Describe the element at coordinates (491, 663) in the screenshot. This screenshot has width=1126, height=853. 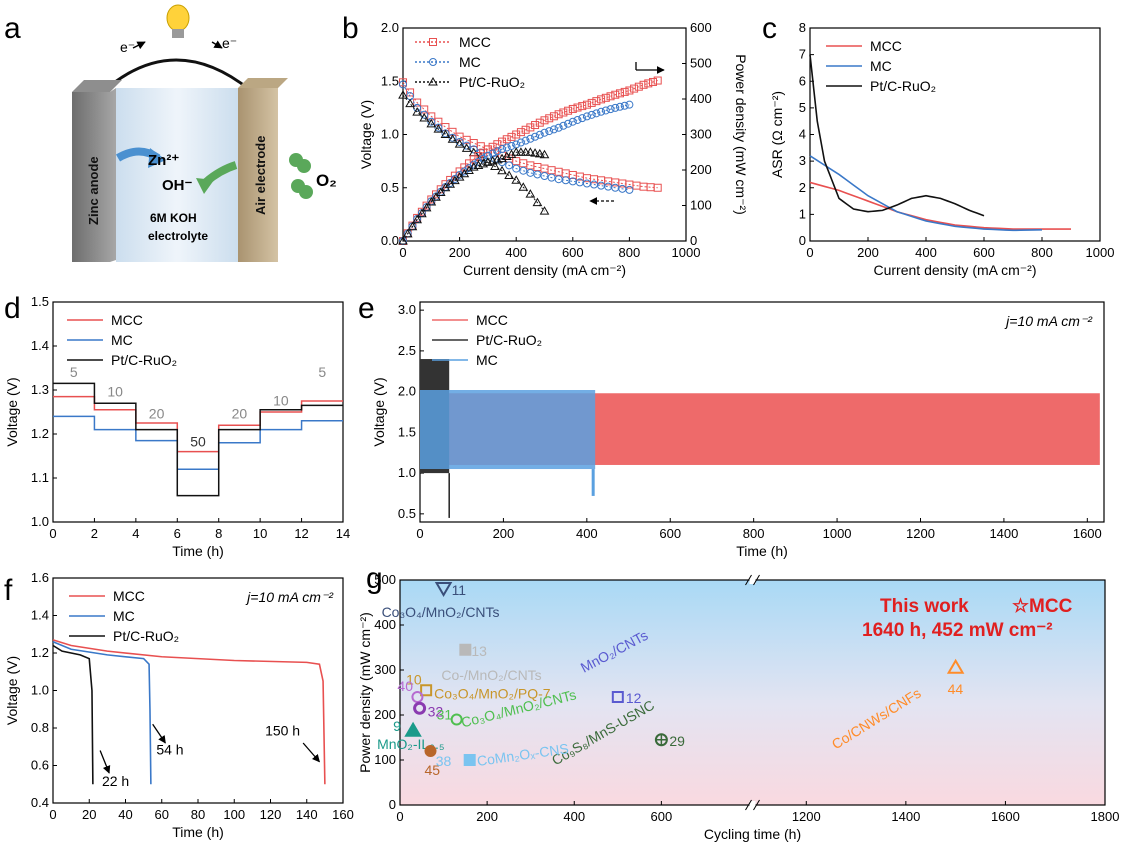
I see `scatter-point-group: 13 Co-/MnO₂/CNTs` at that location.